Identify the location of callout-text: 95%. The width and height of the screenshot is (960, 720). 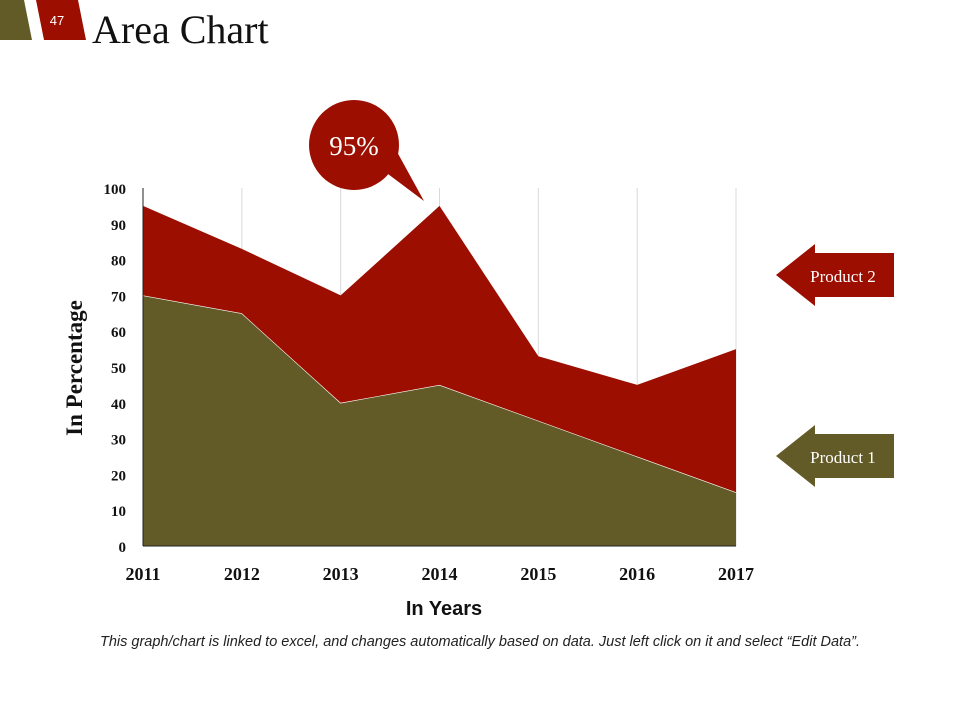
(354, 146).